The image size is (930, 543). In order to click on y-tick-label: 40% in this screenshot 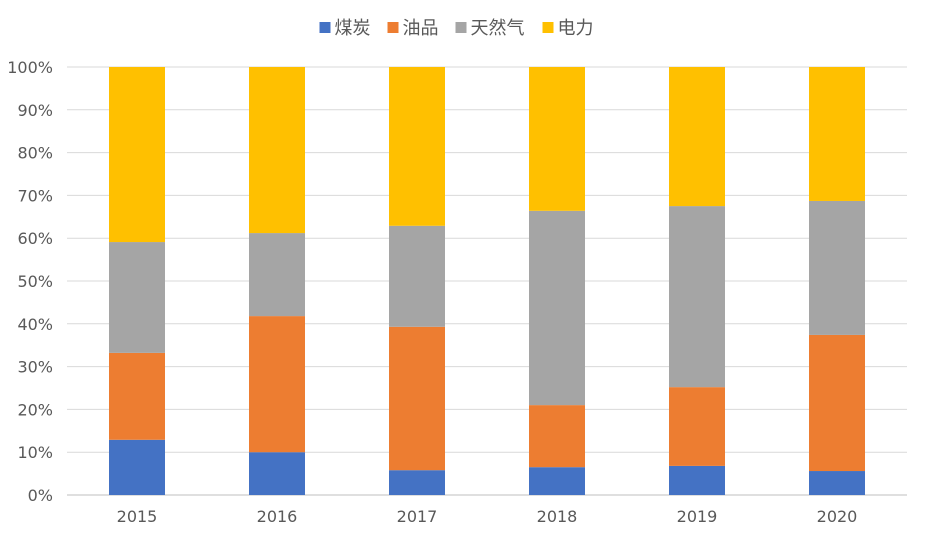, I will do `click(35, 324)`.